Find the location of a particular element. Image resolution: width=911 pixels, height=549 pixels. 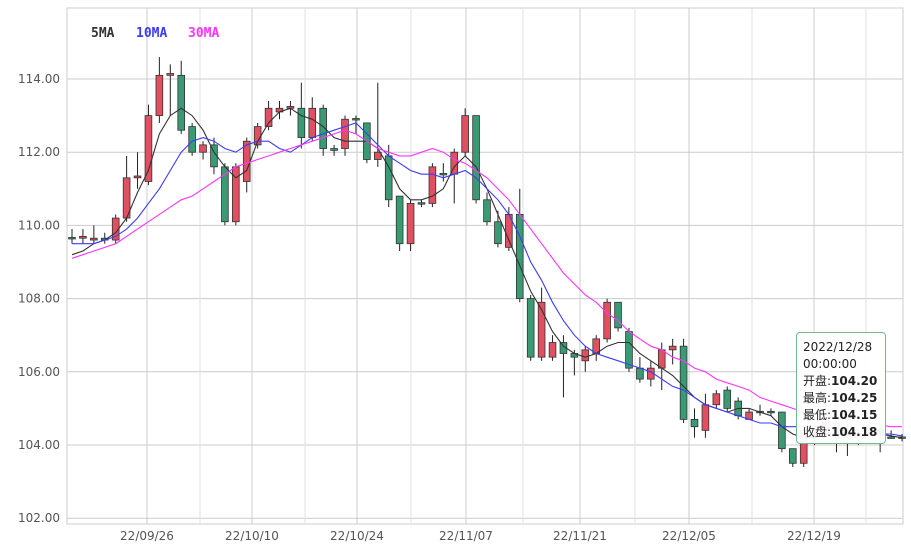

y-tick-label: 110.00 is located at coordinates (39, 225).